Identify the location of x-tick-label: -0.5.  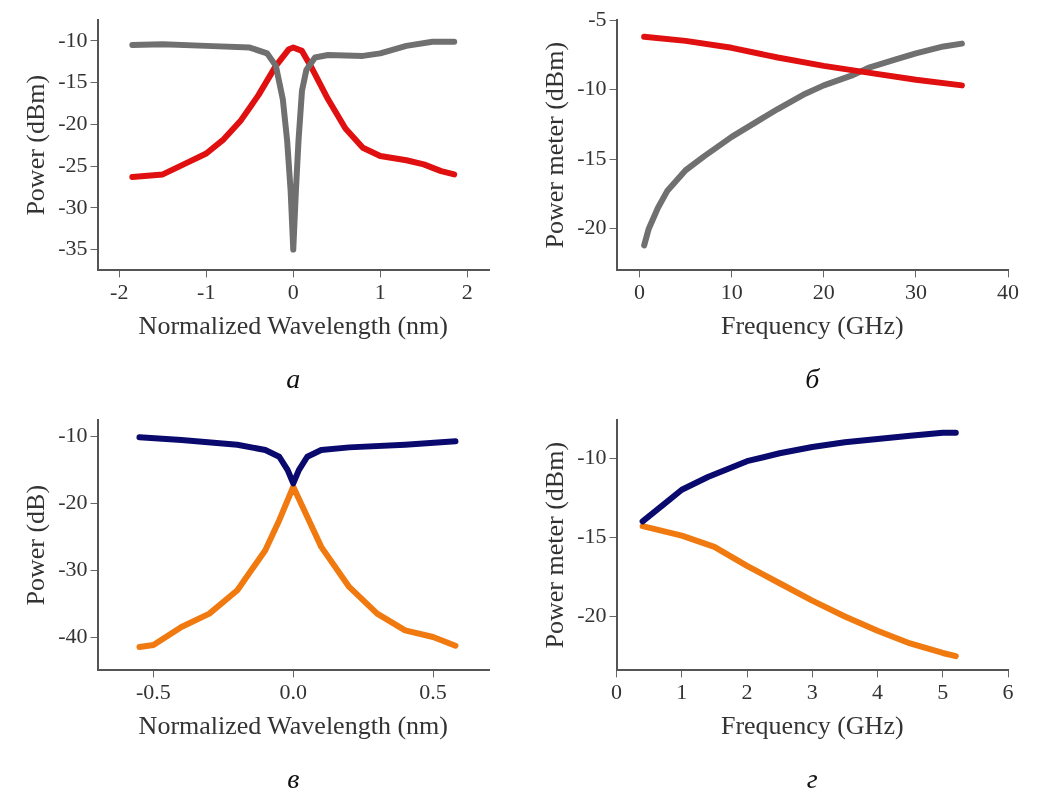
(153, 692).